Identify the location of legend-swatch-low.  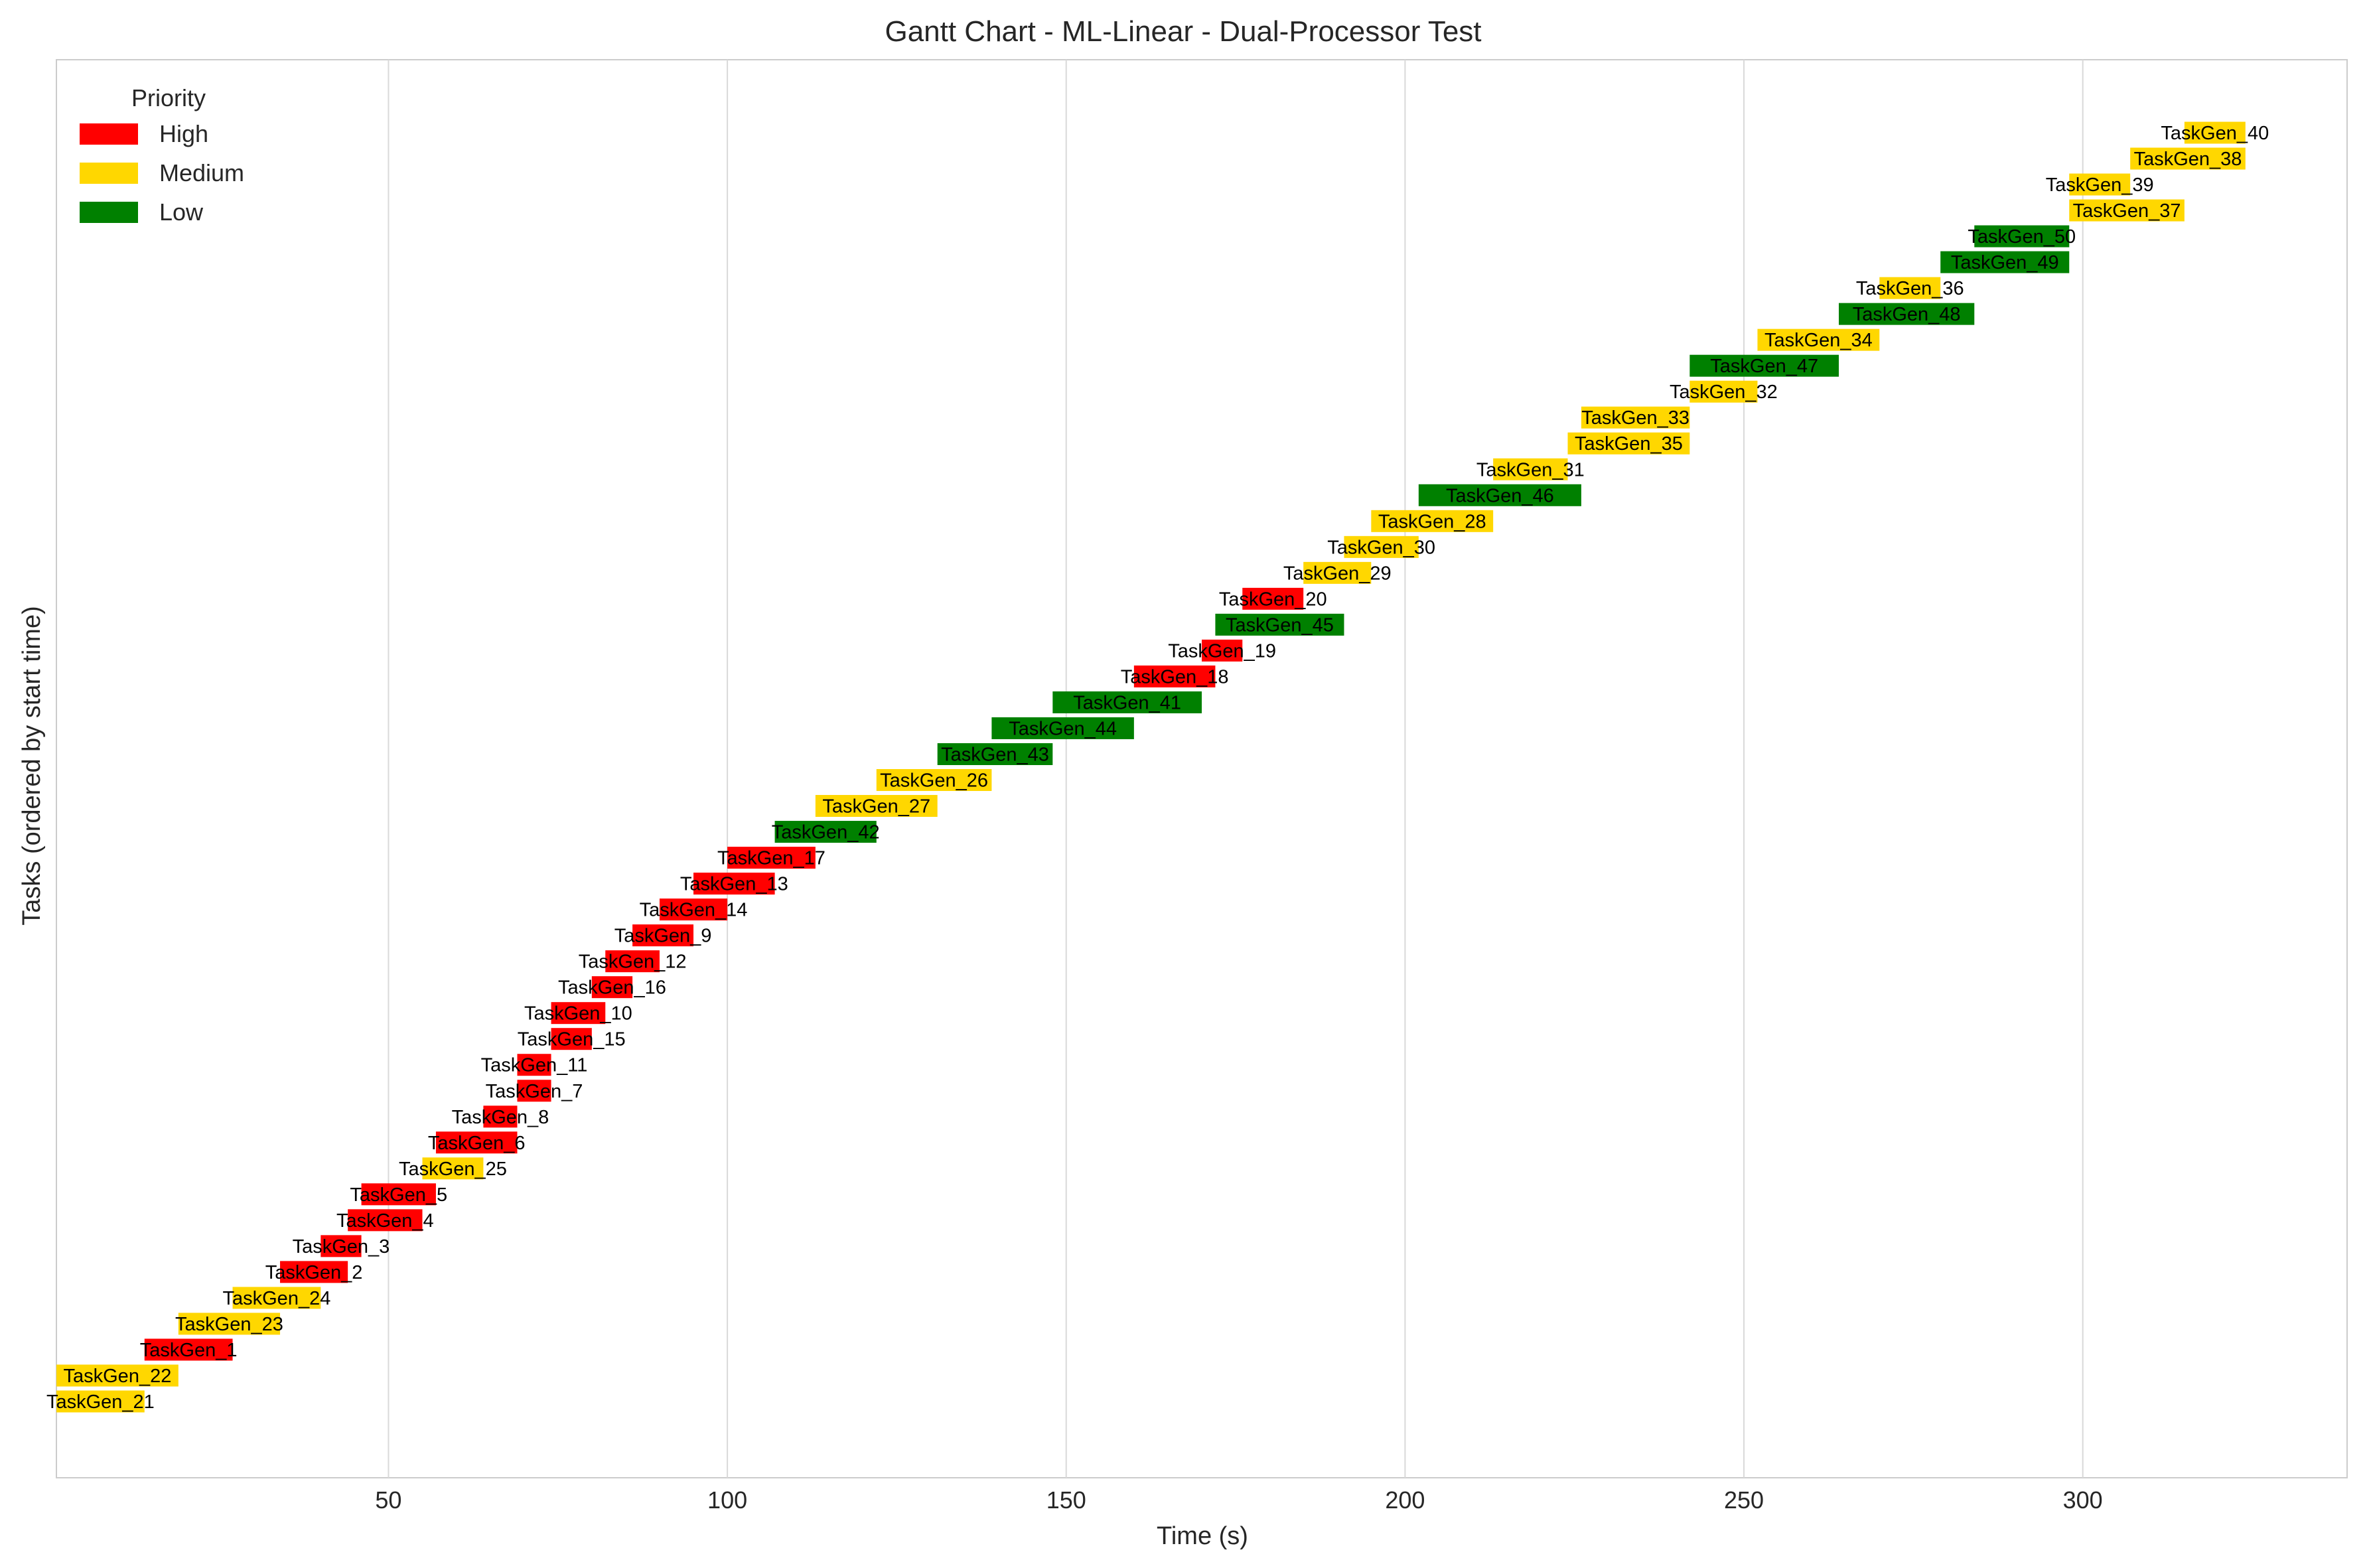
(109, 212).